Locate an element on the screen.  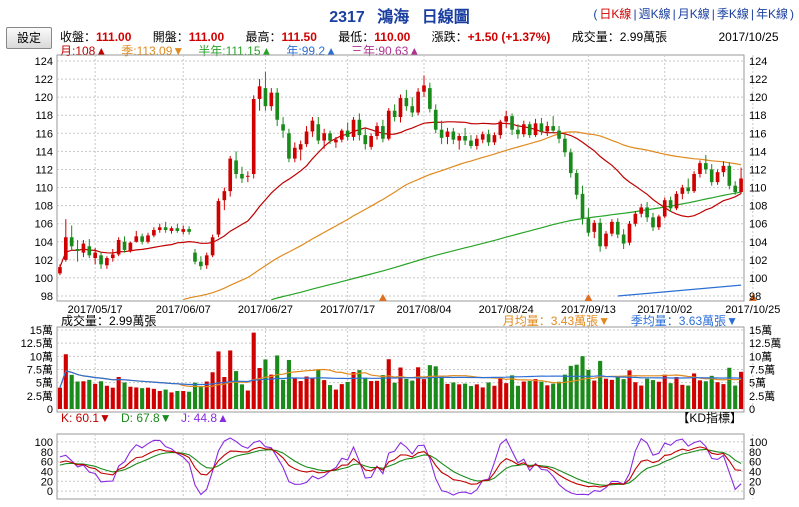
low-label: 最低： is located at coordinates (356, 37).